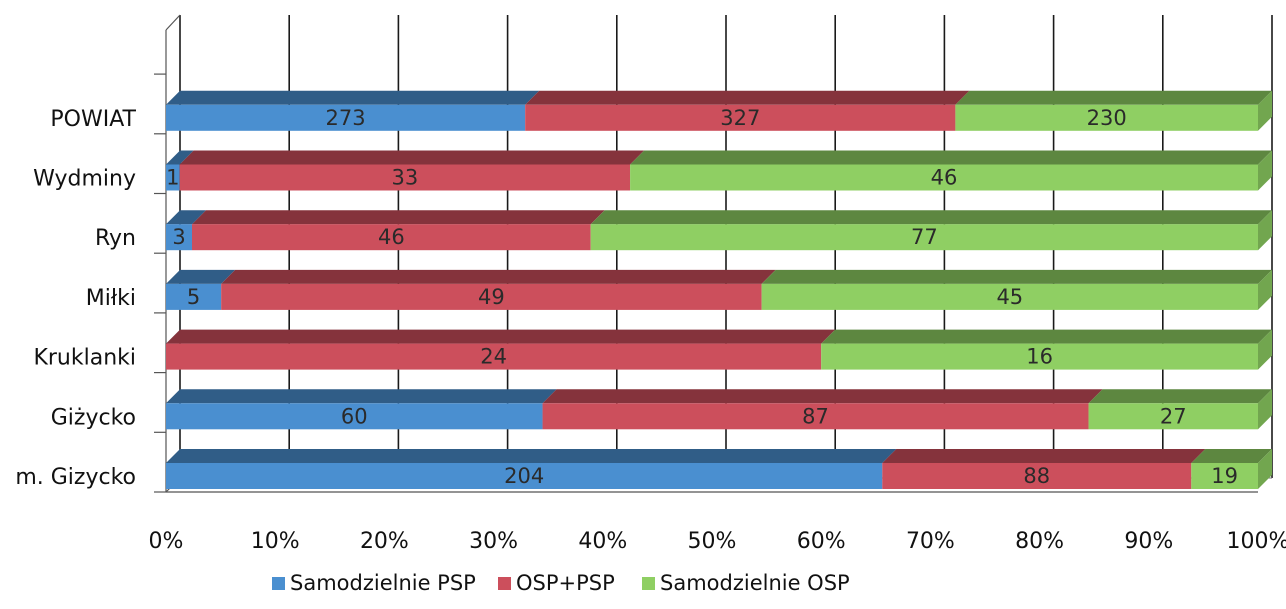 This screenshot has height=609, width=1286. Describe the element at coordinates (565, 583) in the screenshot. I see `legend-label: OSP+PSP` at that location.